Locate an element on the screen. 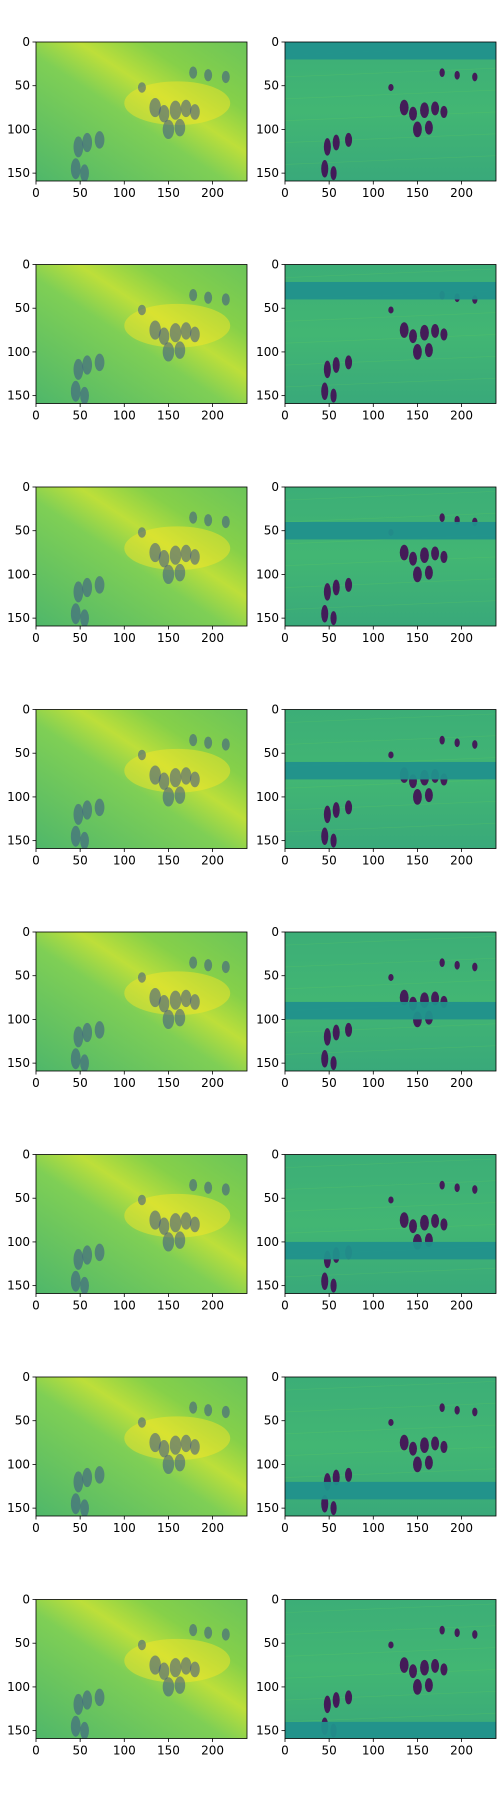  x-tick-label: 200 is located at coordinates (461, 1751).